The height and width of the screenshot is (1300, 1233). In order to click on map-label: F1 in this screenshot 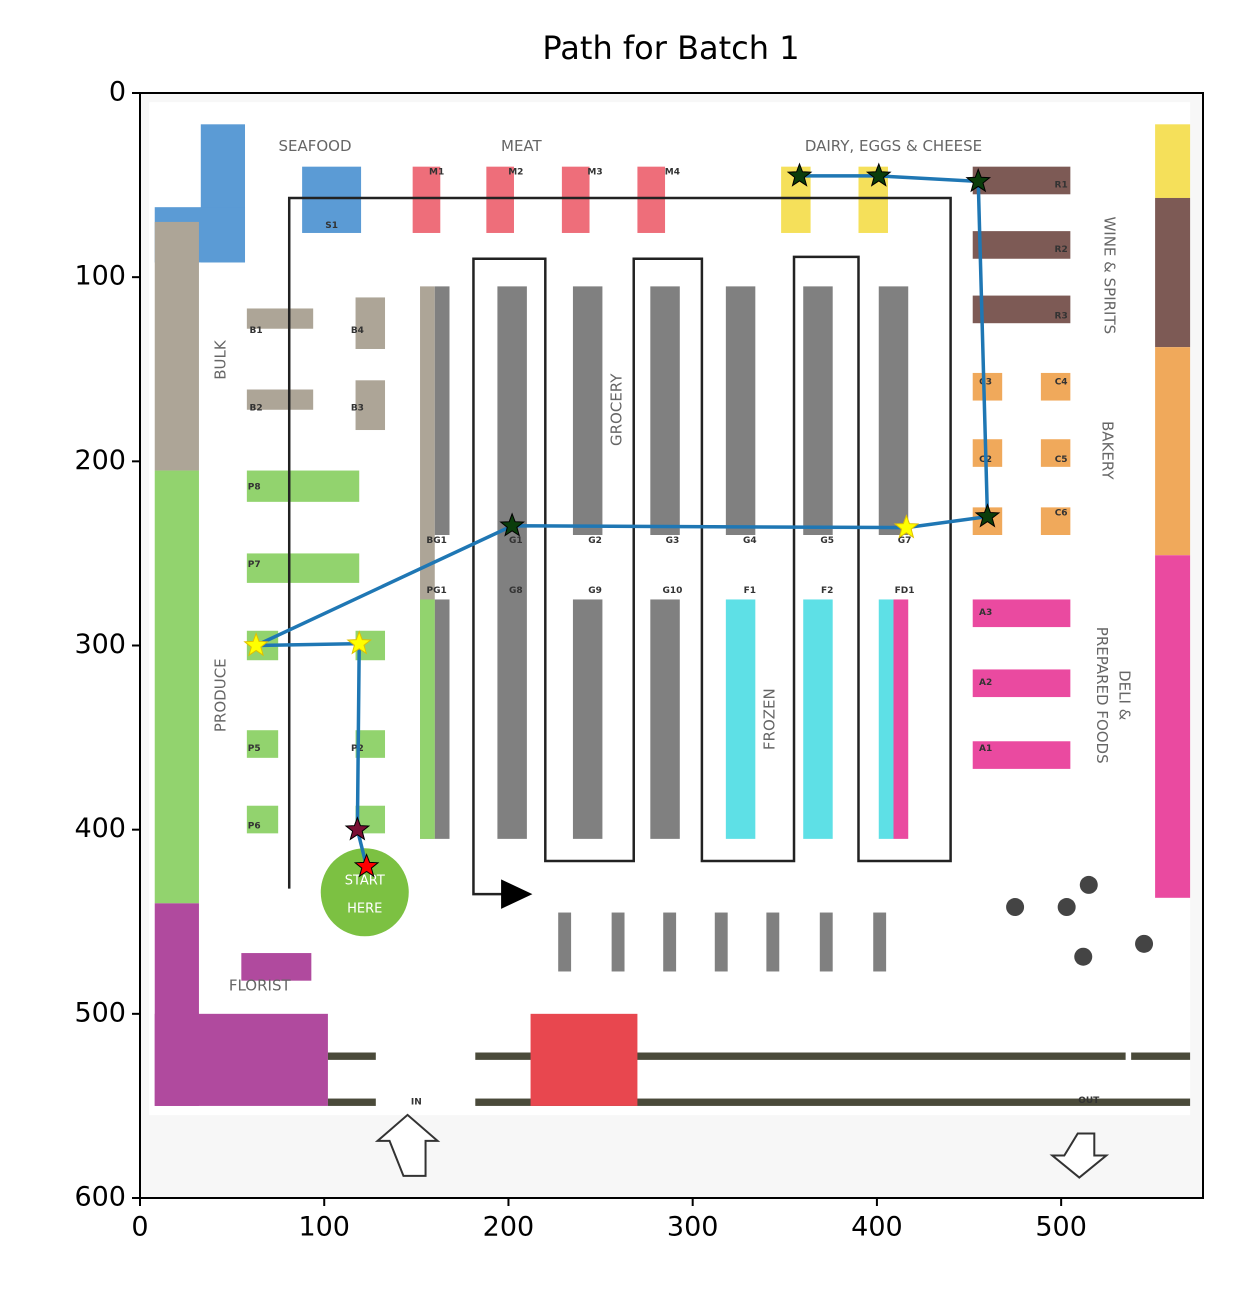, I will do `click(750, 591)`.